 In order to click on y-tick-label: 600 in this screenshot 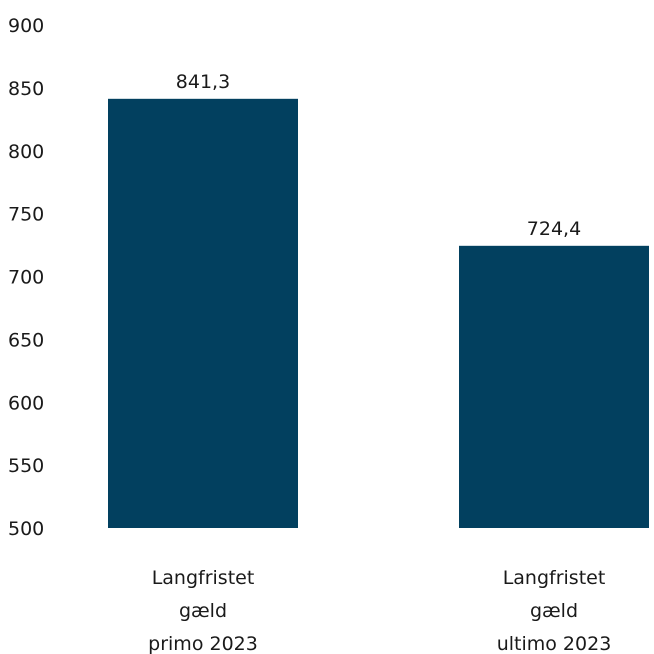, I will do `click(26, 403)`.